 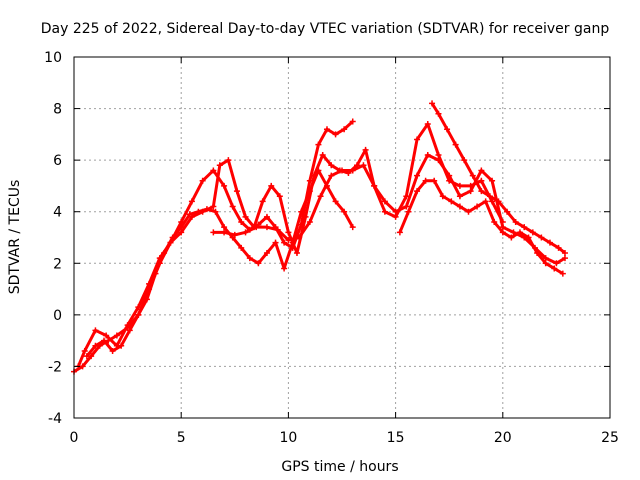 I want to click on y-tick-label: 6, so click(x=57, y=161).